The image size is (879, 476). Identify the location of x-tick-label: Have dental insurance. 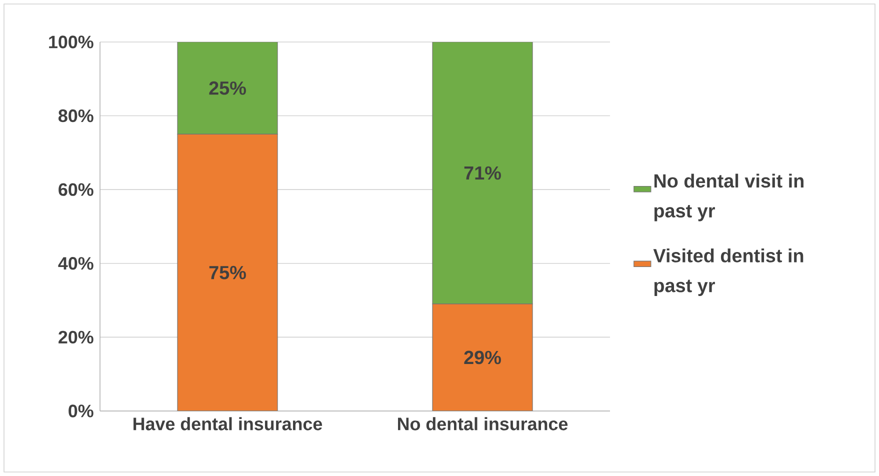
(228, 423).